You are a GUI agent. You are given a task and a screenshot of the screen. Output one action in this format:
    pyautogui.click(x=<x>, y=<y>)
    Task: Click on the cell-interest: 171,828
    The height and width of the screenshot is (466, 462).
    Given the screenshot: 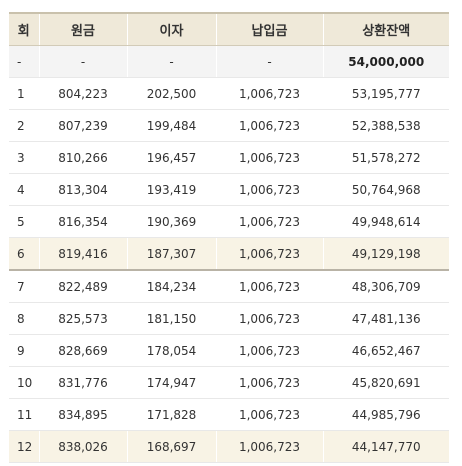 What is the action you would take?
    pyautogui.click(x=171, y=414)
    